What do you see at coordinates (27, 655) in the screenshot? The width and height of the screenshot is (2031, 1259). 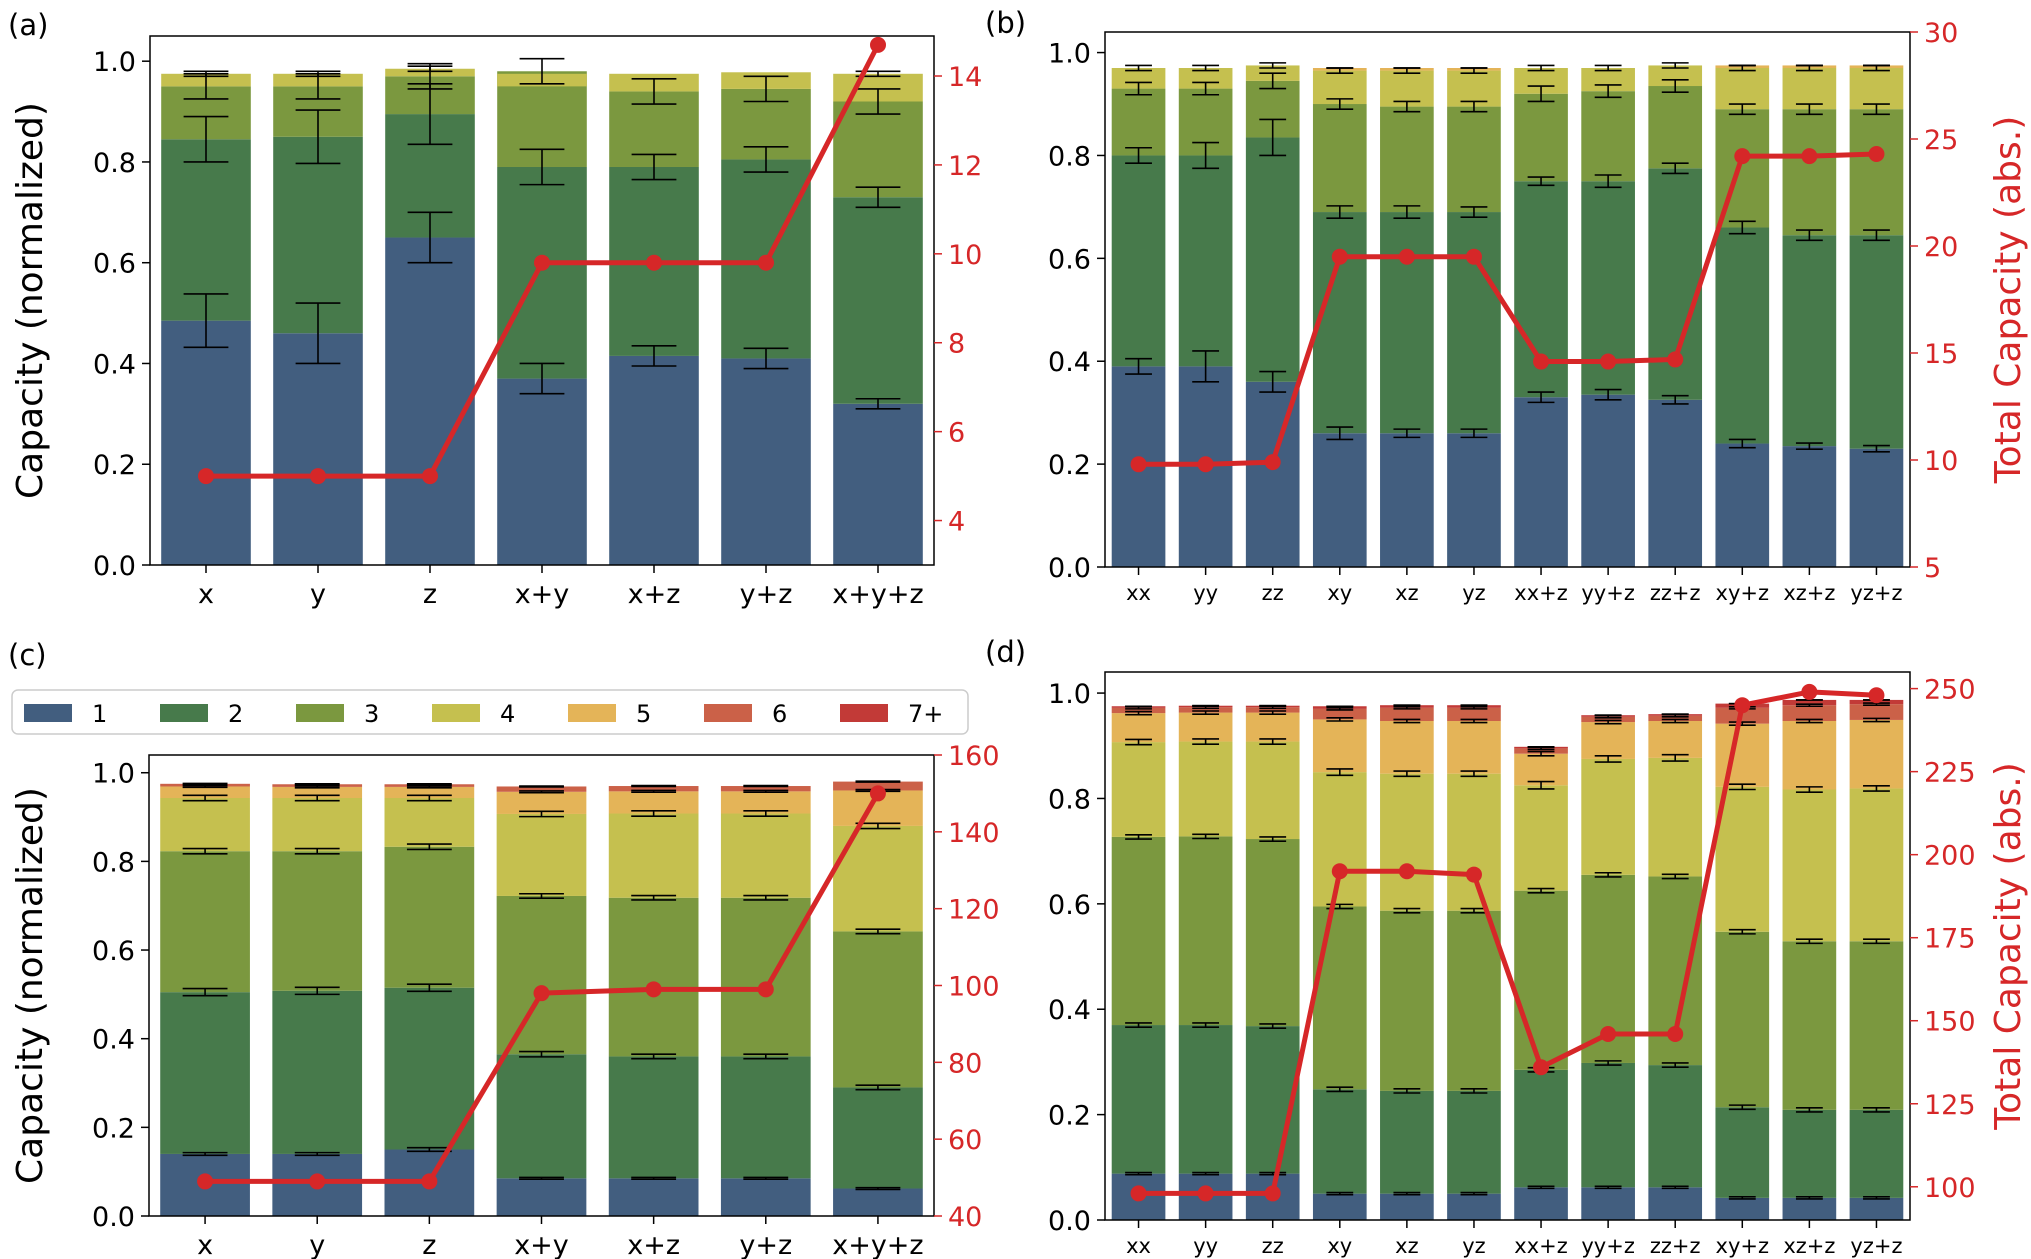 I see `panel-letter: (c)` at bounding box center [27, 655].